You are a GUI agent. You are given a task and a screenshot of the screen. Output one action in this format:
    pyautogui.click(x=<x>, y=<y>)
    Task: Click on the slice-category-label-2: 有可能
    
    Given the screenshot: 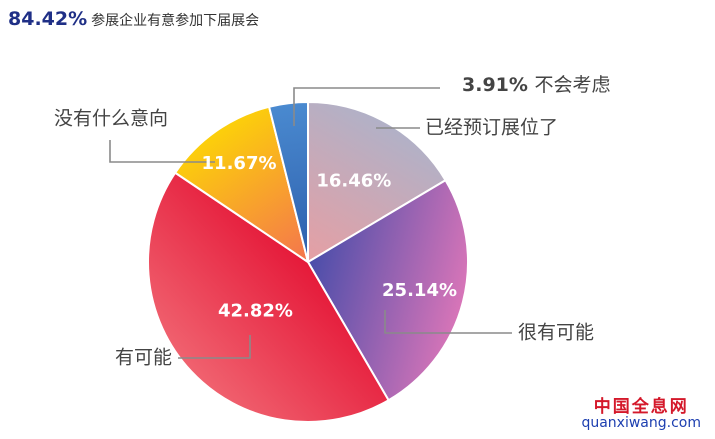 What is the action you would take?
    pyautogui.click(x=143, y=358)
    